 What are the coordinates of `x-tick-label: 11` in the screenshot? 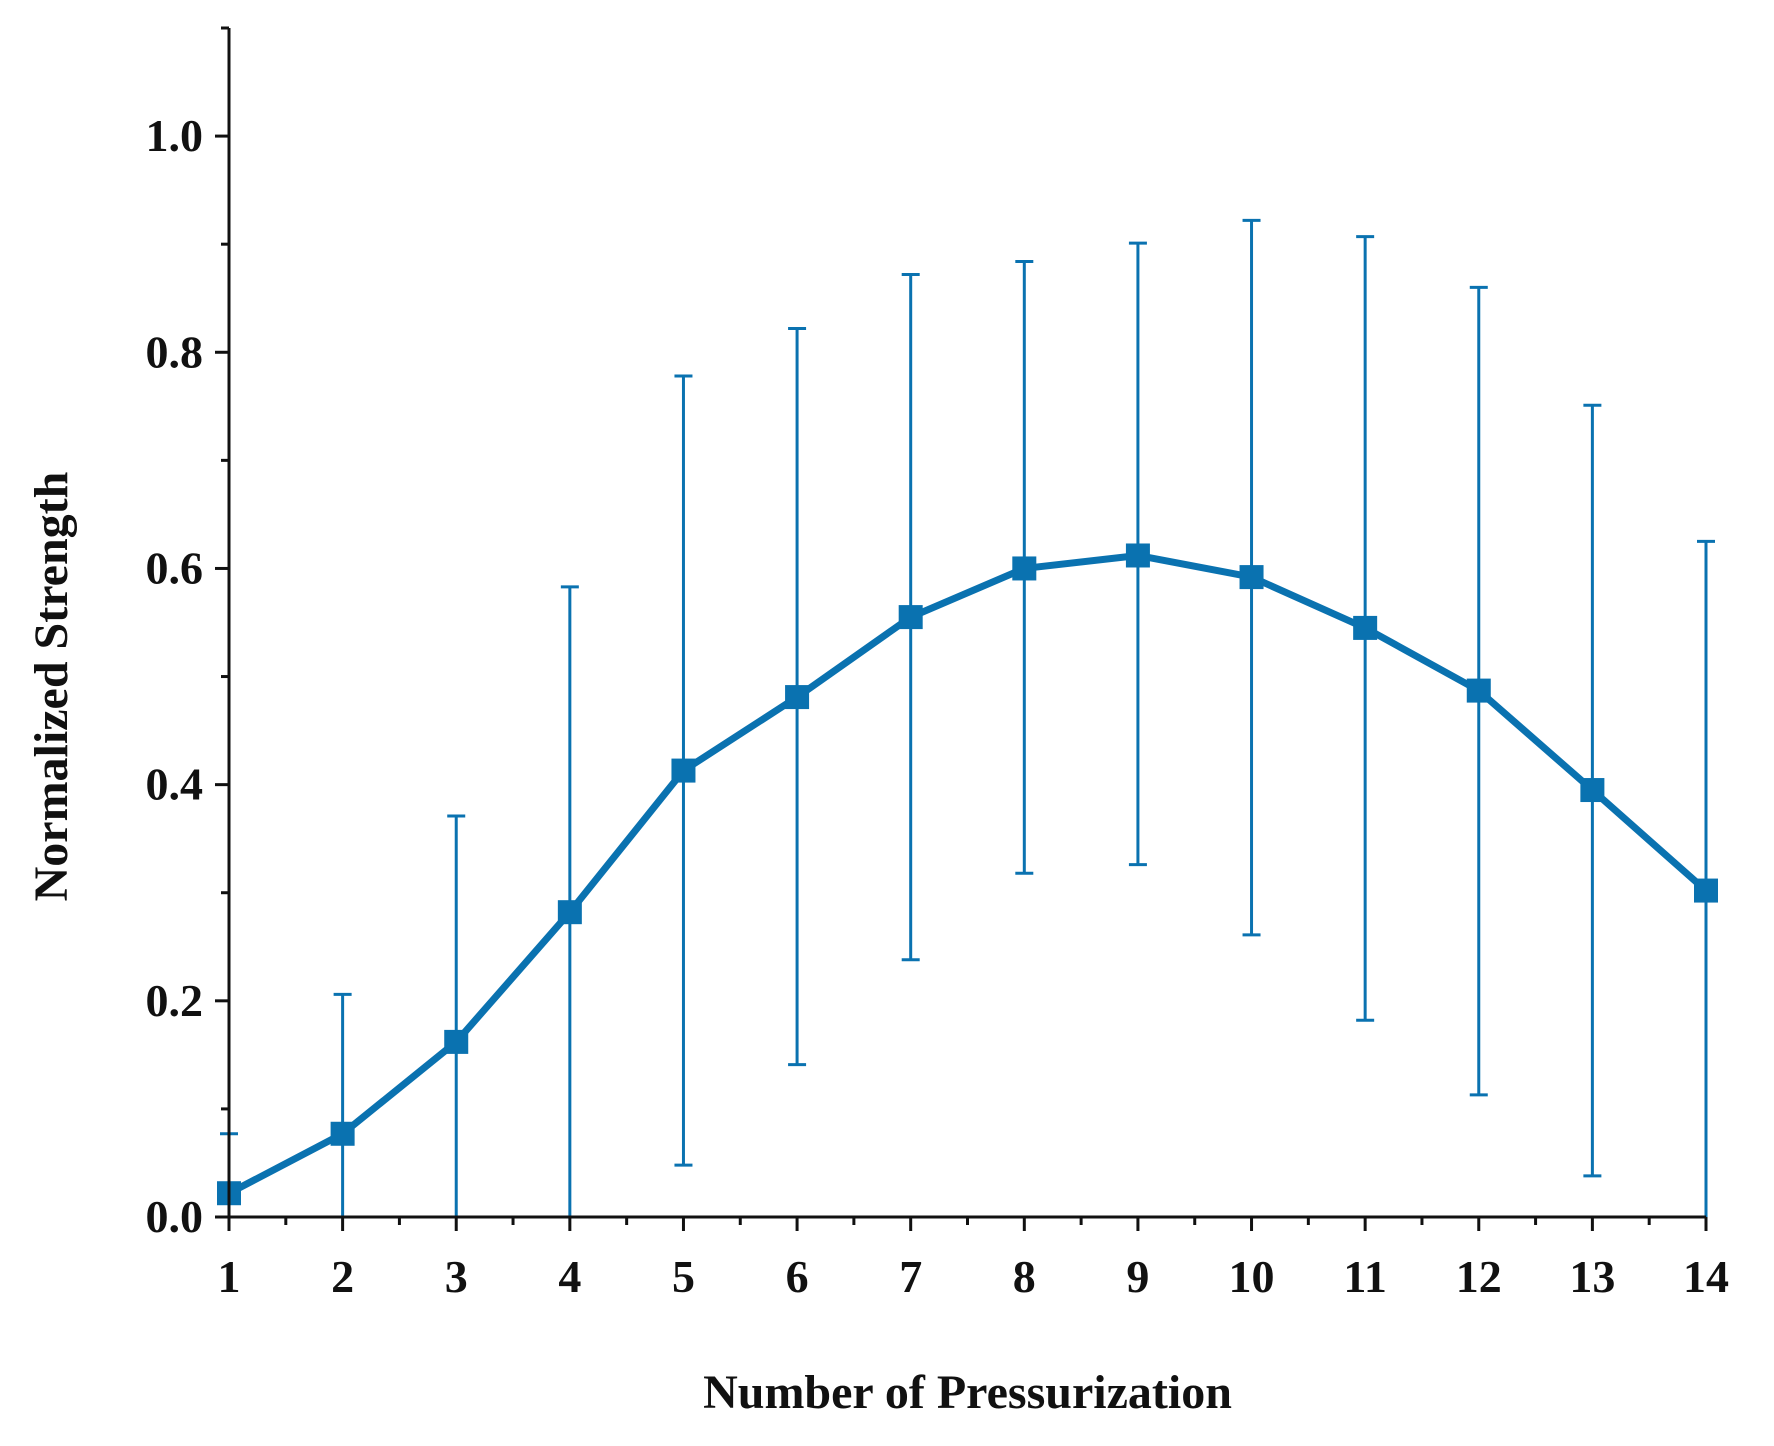 It's located at (1364, 1276).